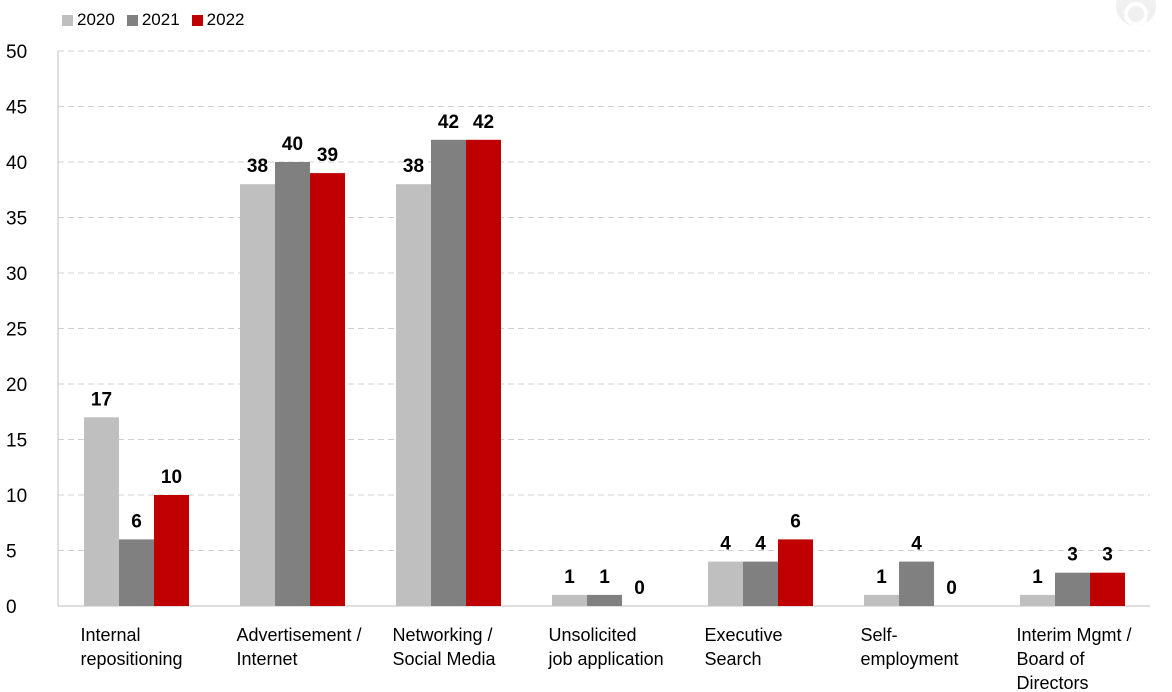 This screenshot has width=1172, height=692. I want to click on x-tick-label: Executive, so click(744, 635).